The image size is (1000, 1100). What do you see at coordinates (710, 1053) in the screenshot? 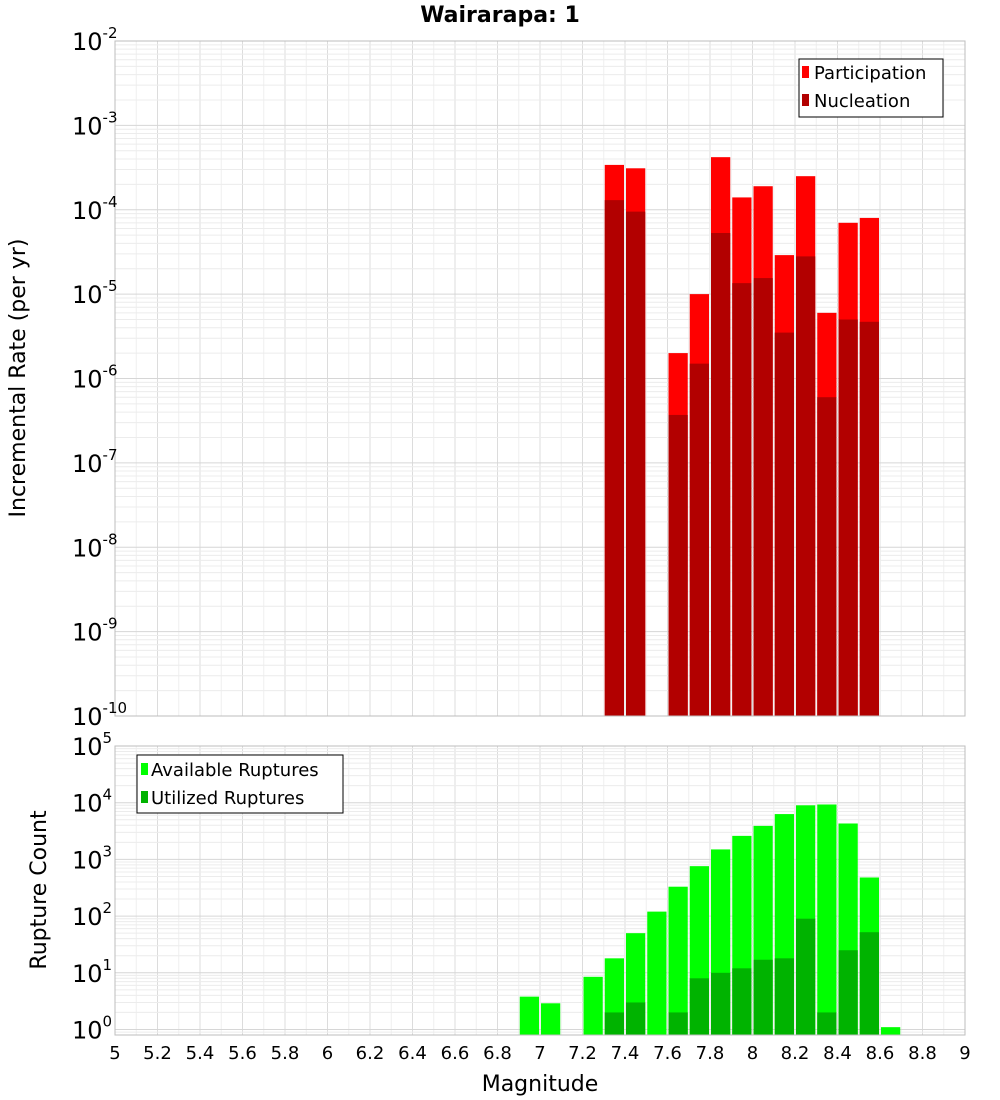
I see `x-tick-label: 7.8` at bounding box center [710, 1053].